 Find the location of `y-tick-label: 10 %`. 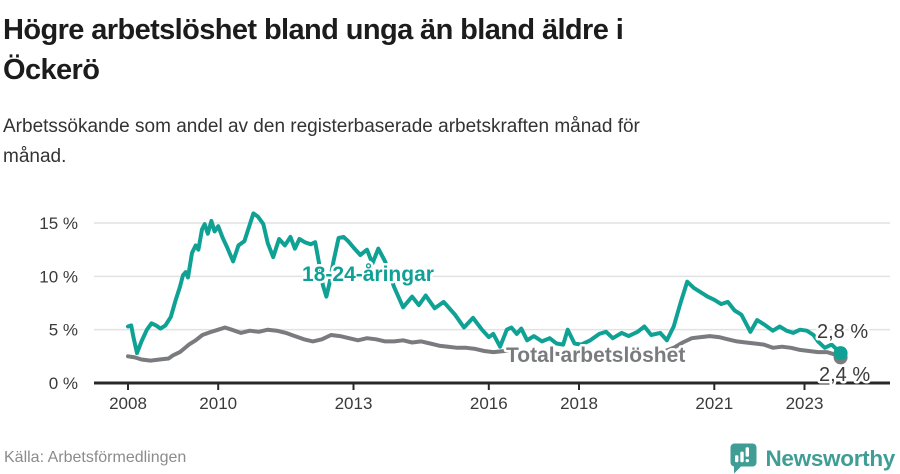

y-tick-label: 10 % is located at coordinates (58, 276).